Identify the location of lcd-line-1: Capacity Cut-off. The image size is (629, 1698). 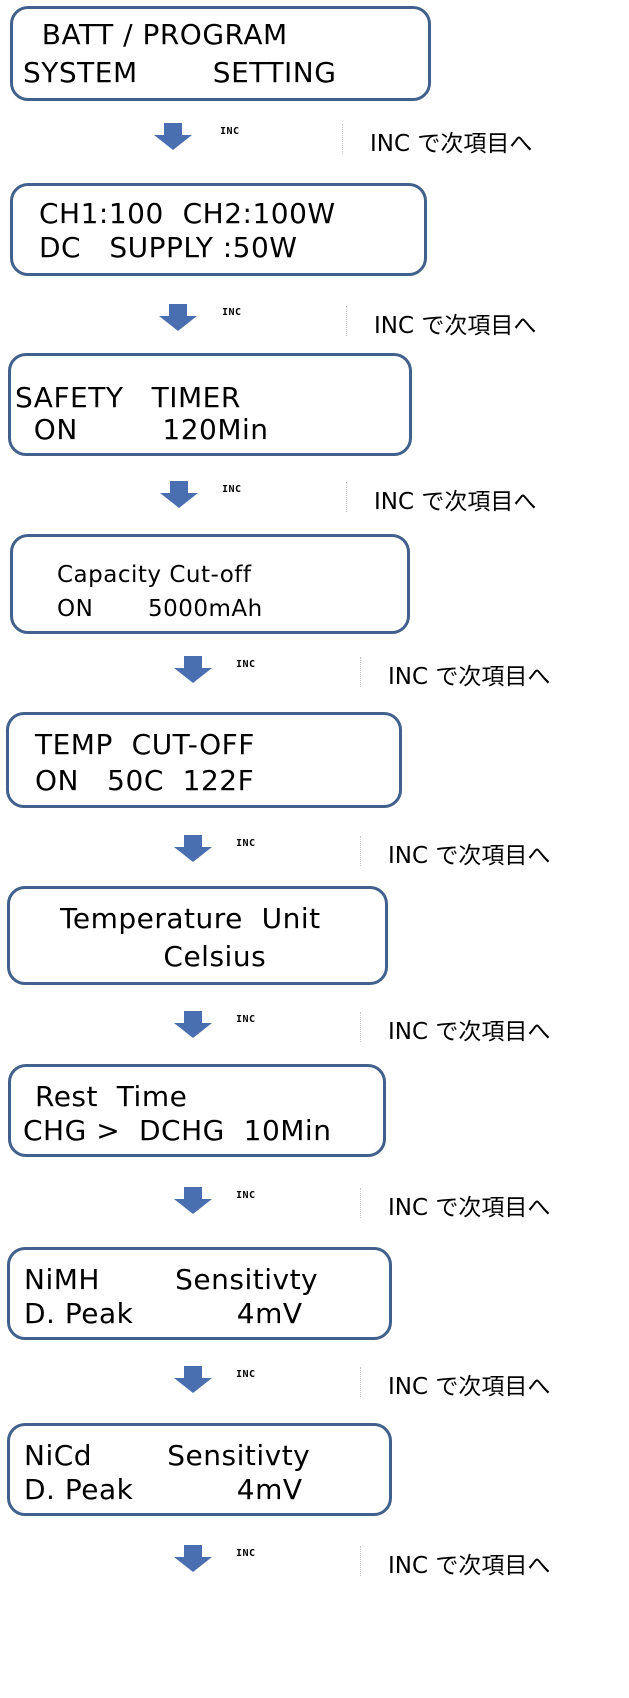
(154, 575).